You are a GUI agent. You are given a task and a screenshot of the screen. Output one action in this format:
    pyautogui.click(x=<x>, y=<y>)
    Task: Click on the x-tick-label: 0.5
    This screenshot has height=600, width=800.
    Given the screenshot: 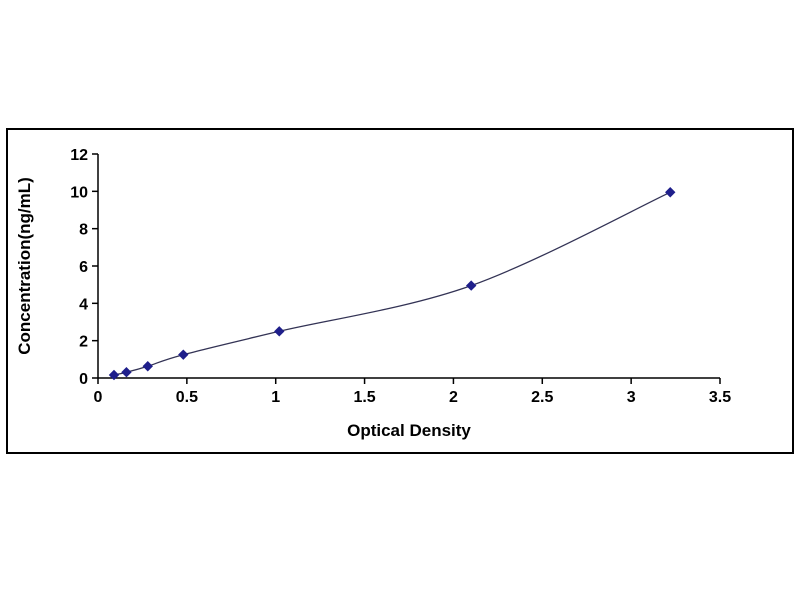 What is the action you would take?
    pyautogui.click(x=187, y=397)
    